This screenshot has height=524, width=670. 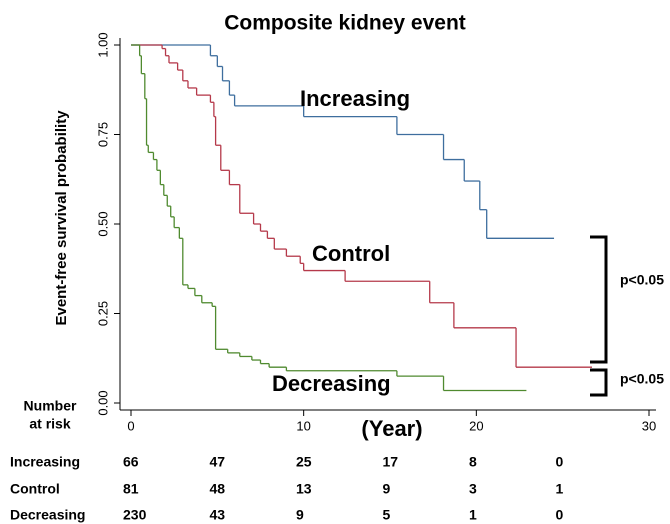 What do you see at coordinates (102, 313) in the screenshot?
I see `y-tick-label: 0.25` at bounding box center [102, 313].